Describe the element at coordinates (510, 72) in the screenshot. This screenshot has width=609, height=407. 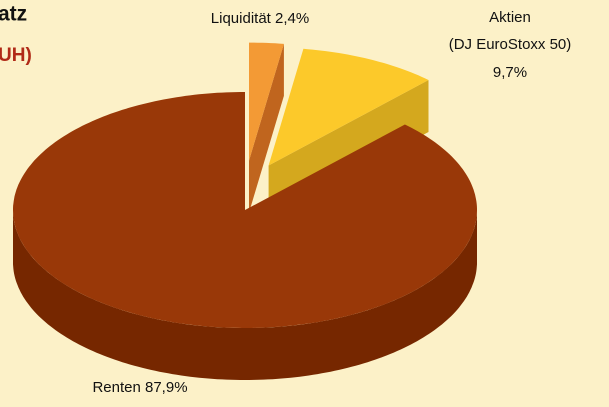
I see `value-label: 9,7%` at that location.